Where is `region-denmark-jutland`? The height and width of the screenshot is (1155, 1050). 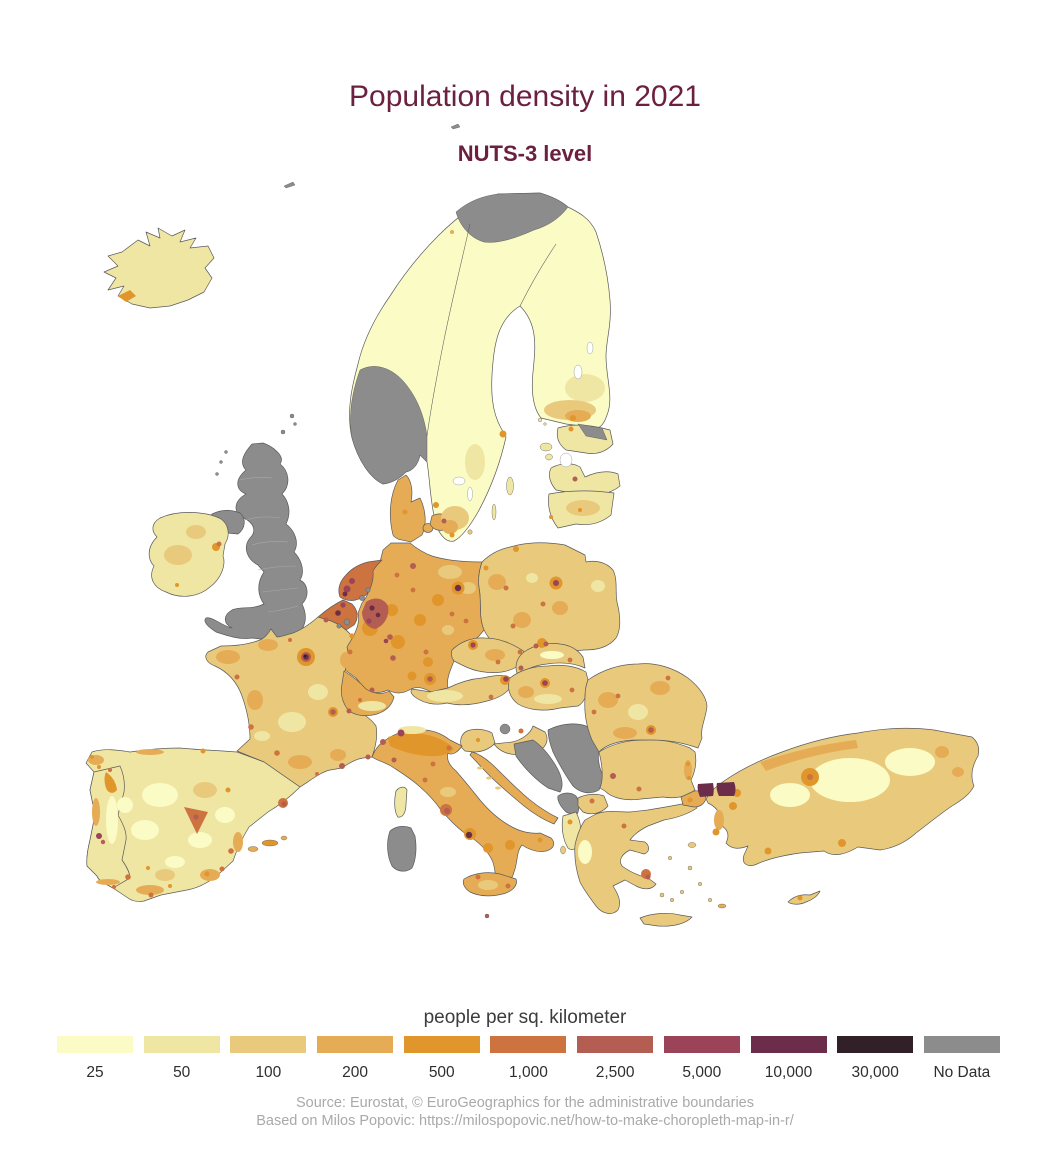 region-denmark-jutland is located at coordinates (407, 508).